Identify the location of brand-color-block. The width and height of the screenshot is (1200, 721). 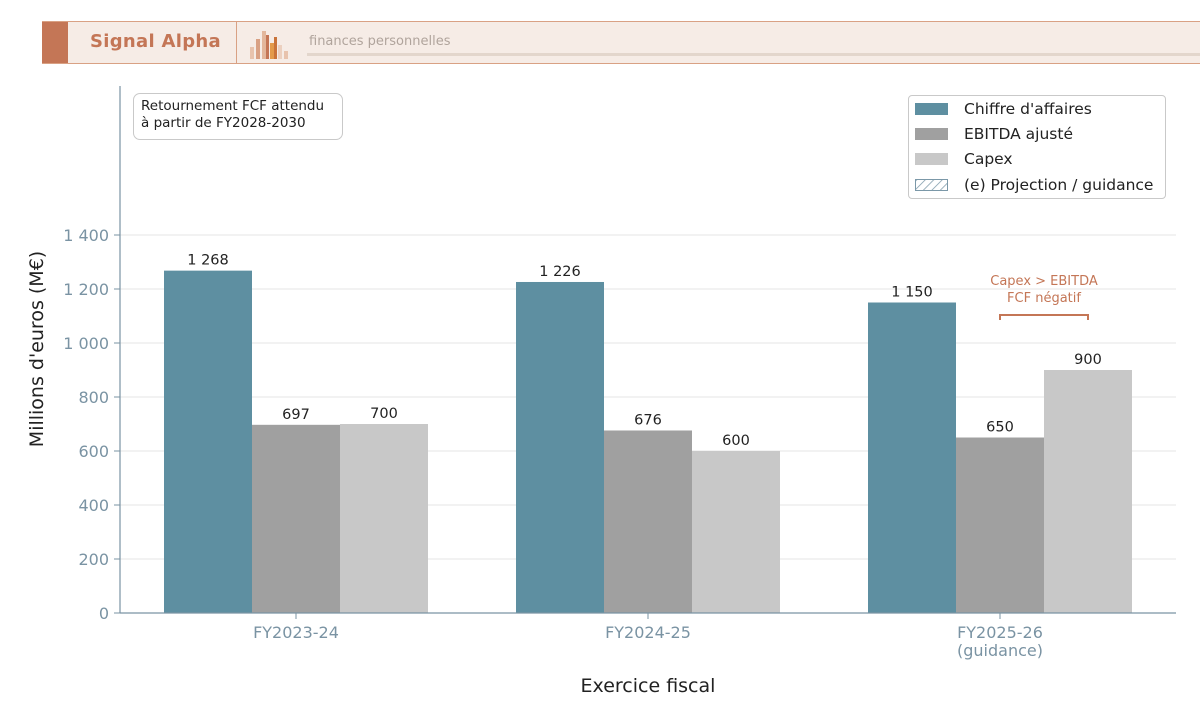
(55, 42).